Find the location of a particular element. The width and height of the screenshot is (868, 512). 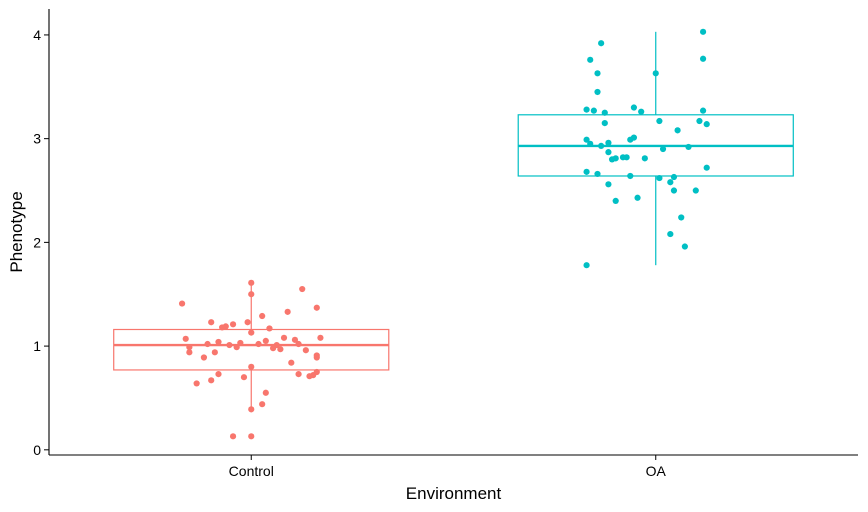

y-tick-label: 2 is located at coordinates (37, 242).